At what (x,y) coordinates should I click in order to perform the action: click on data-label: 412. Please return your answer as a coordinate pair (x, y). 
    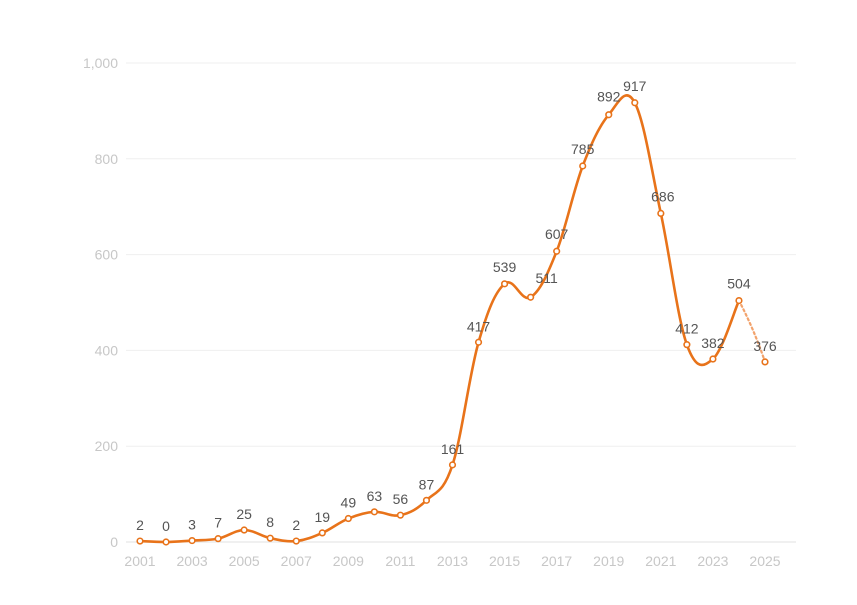
    Looking at the image, I should click on (687, 329).